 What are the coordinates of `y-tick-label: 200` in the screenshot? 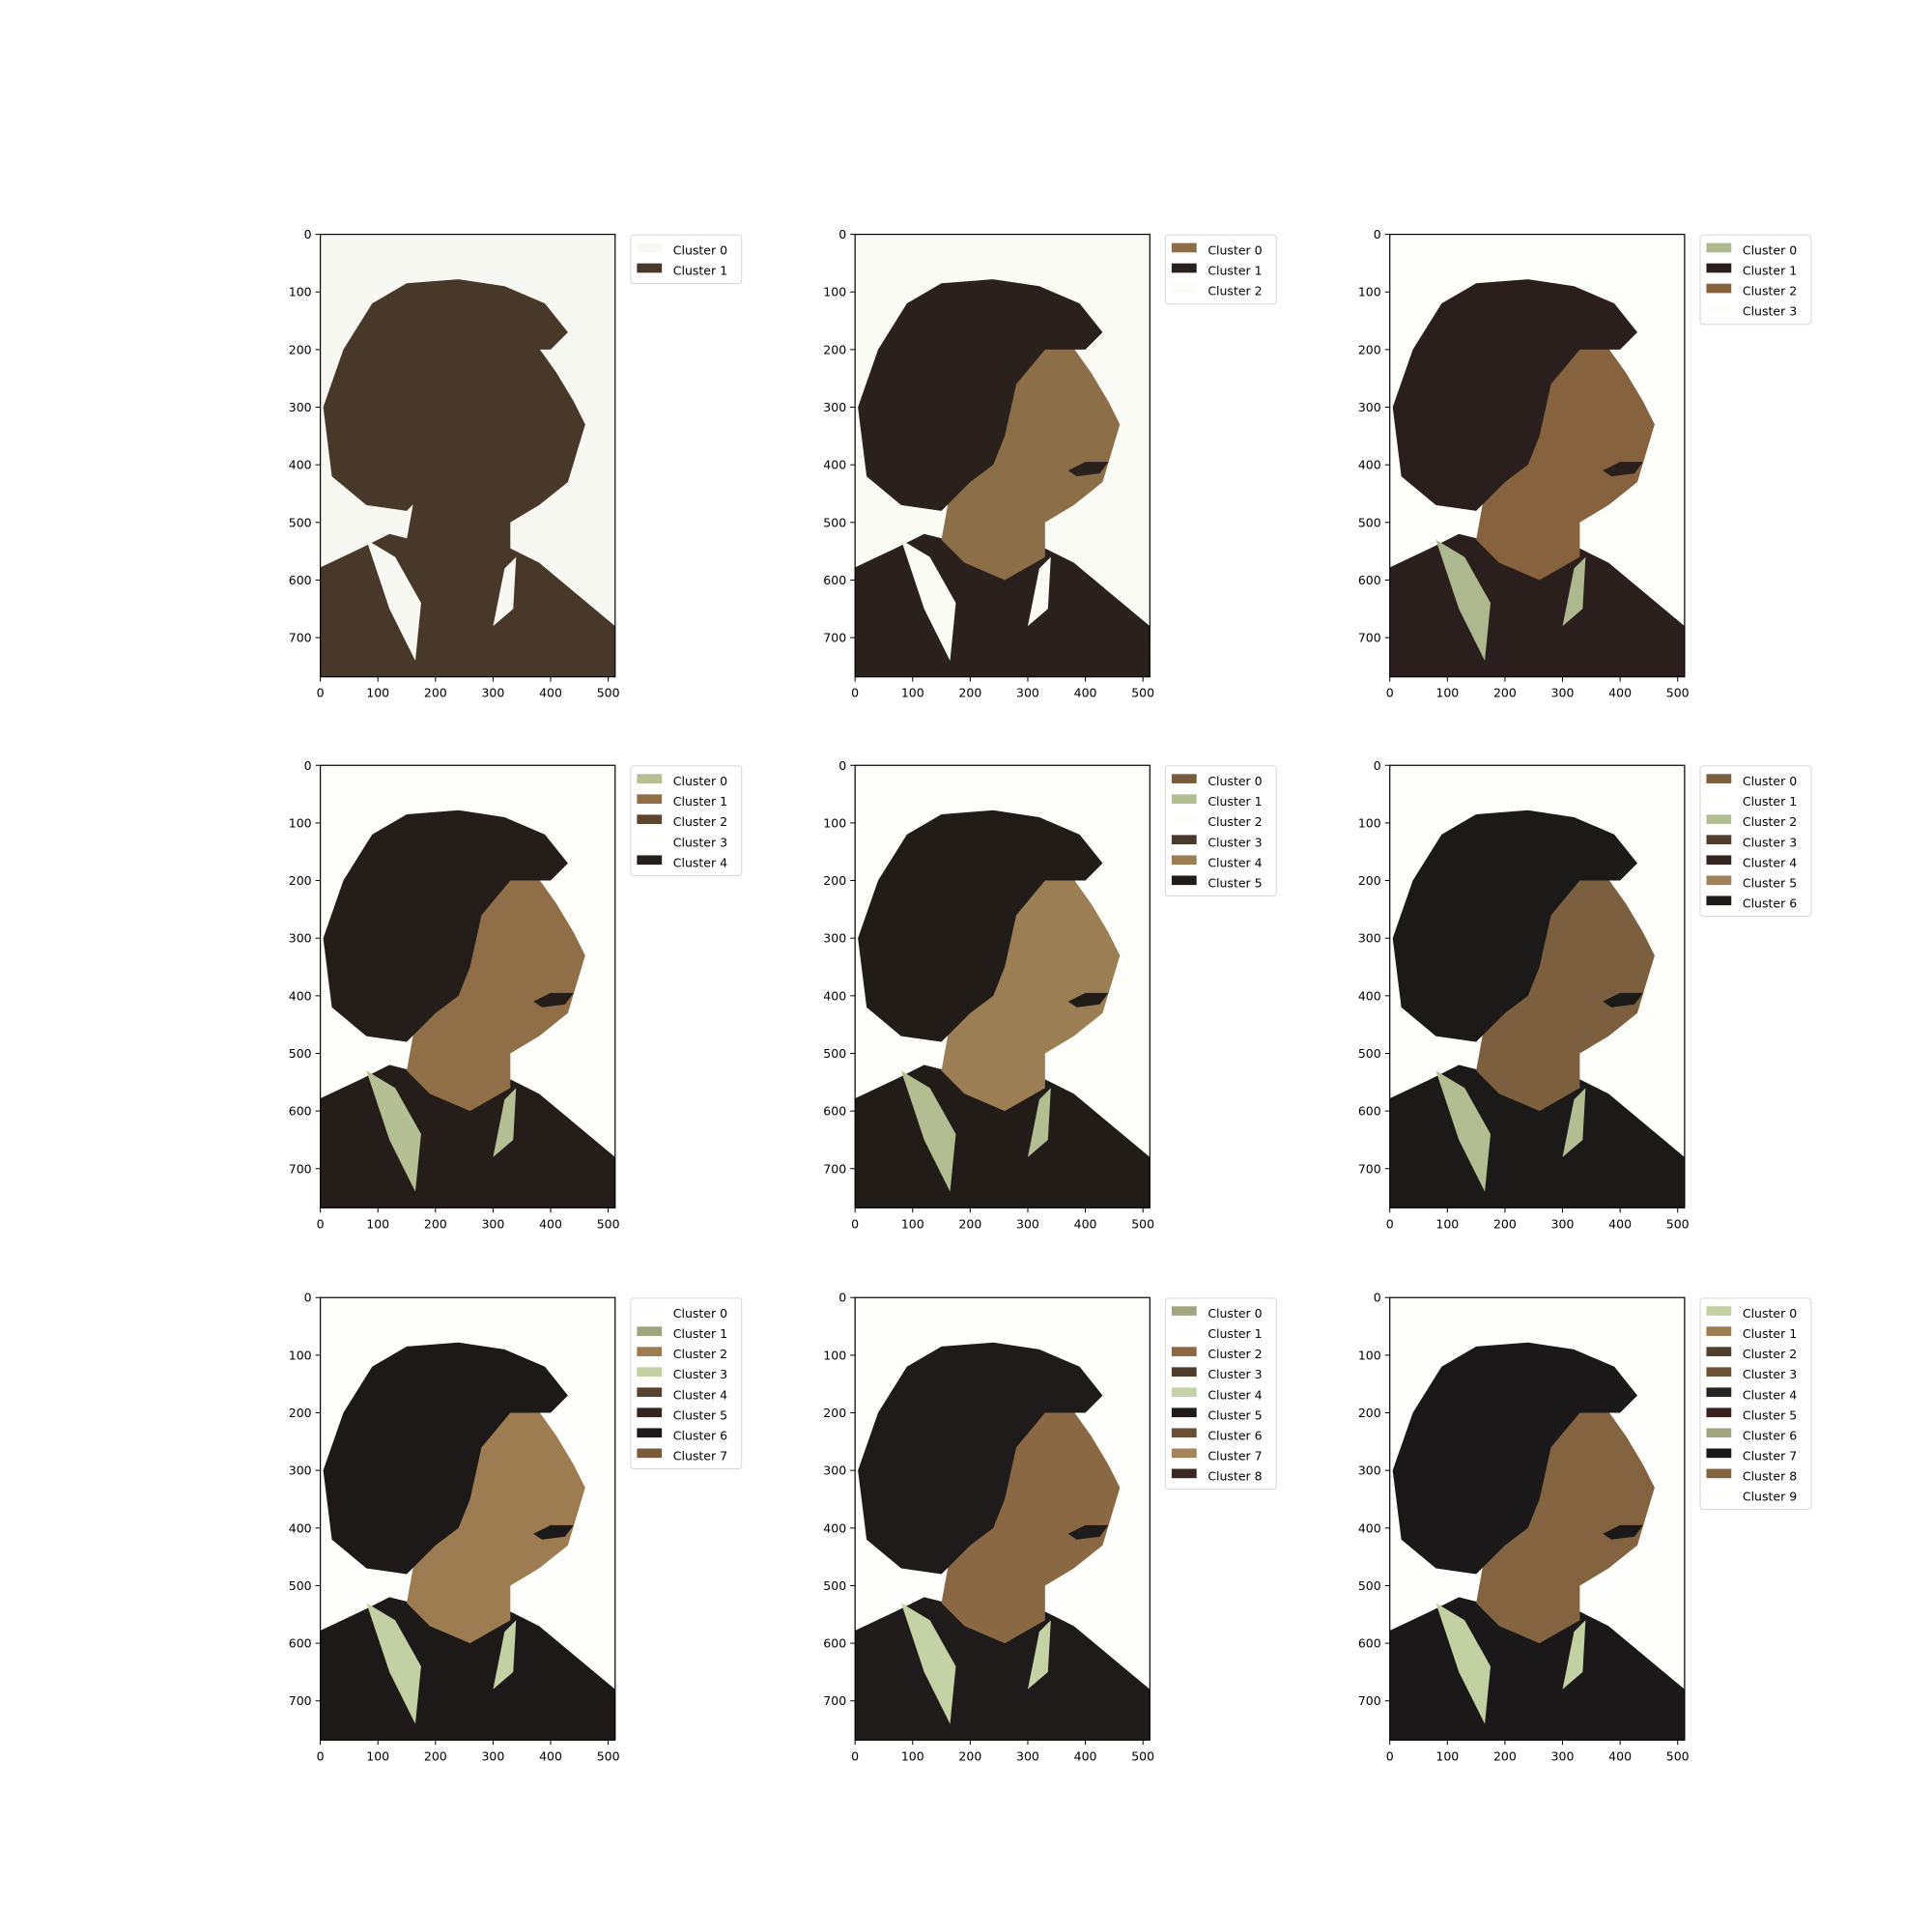 It's located at (1369, 880).